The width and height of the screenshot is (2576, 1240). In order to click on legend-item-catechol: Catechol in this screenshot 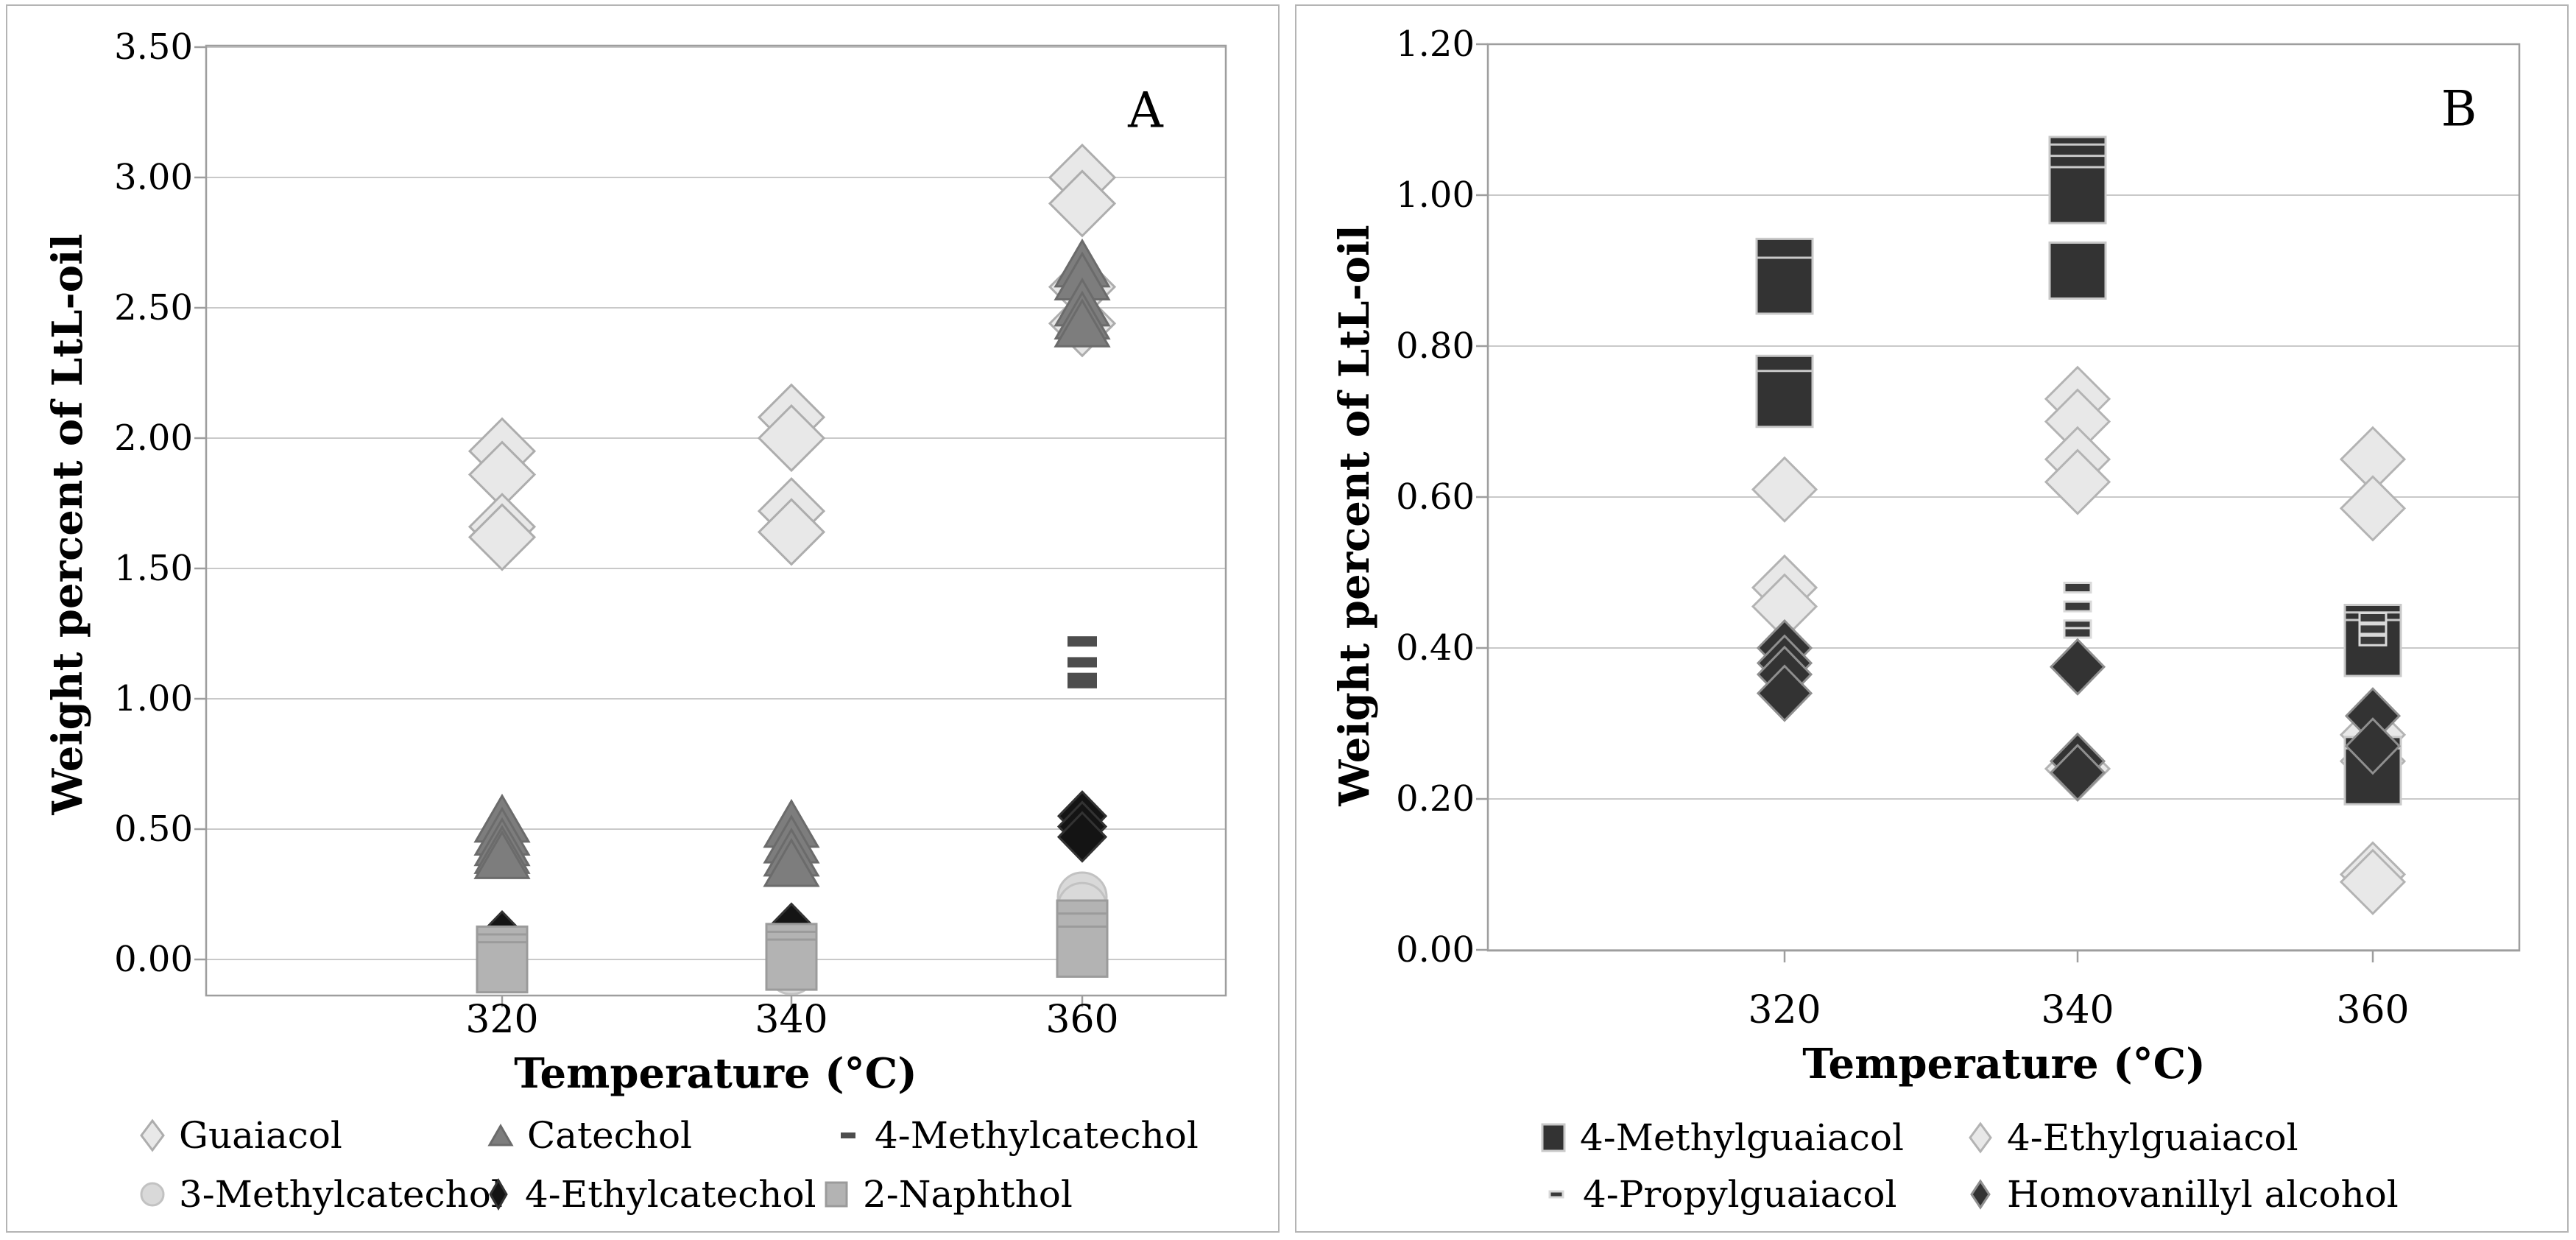, I will do `click(588, 1136)`.